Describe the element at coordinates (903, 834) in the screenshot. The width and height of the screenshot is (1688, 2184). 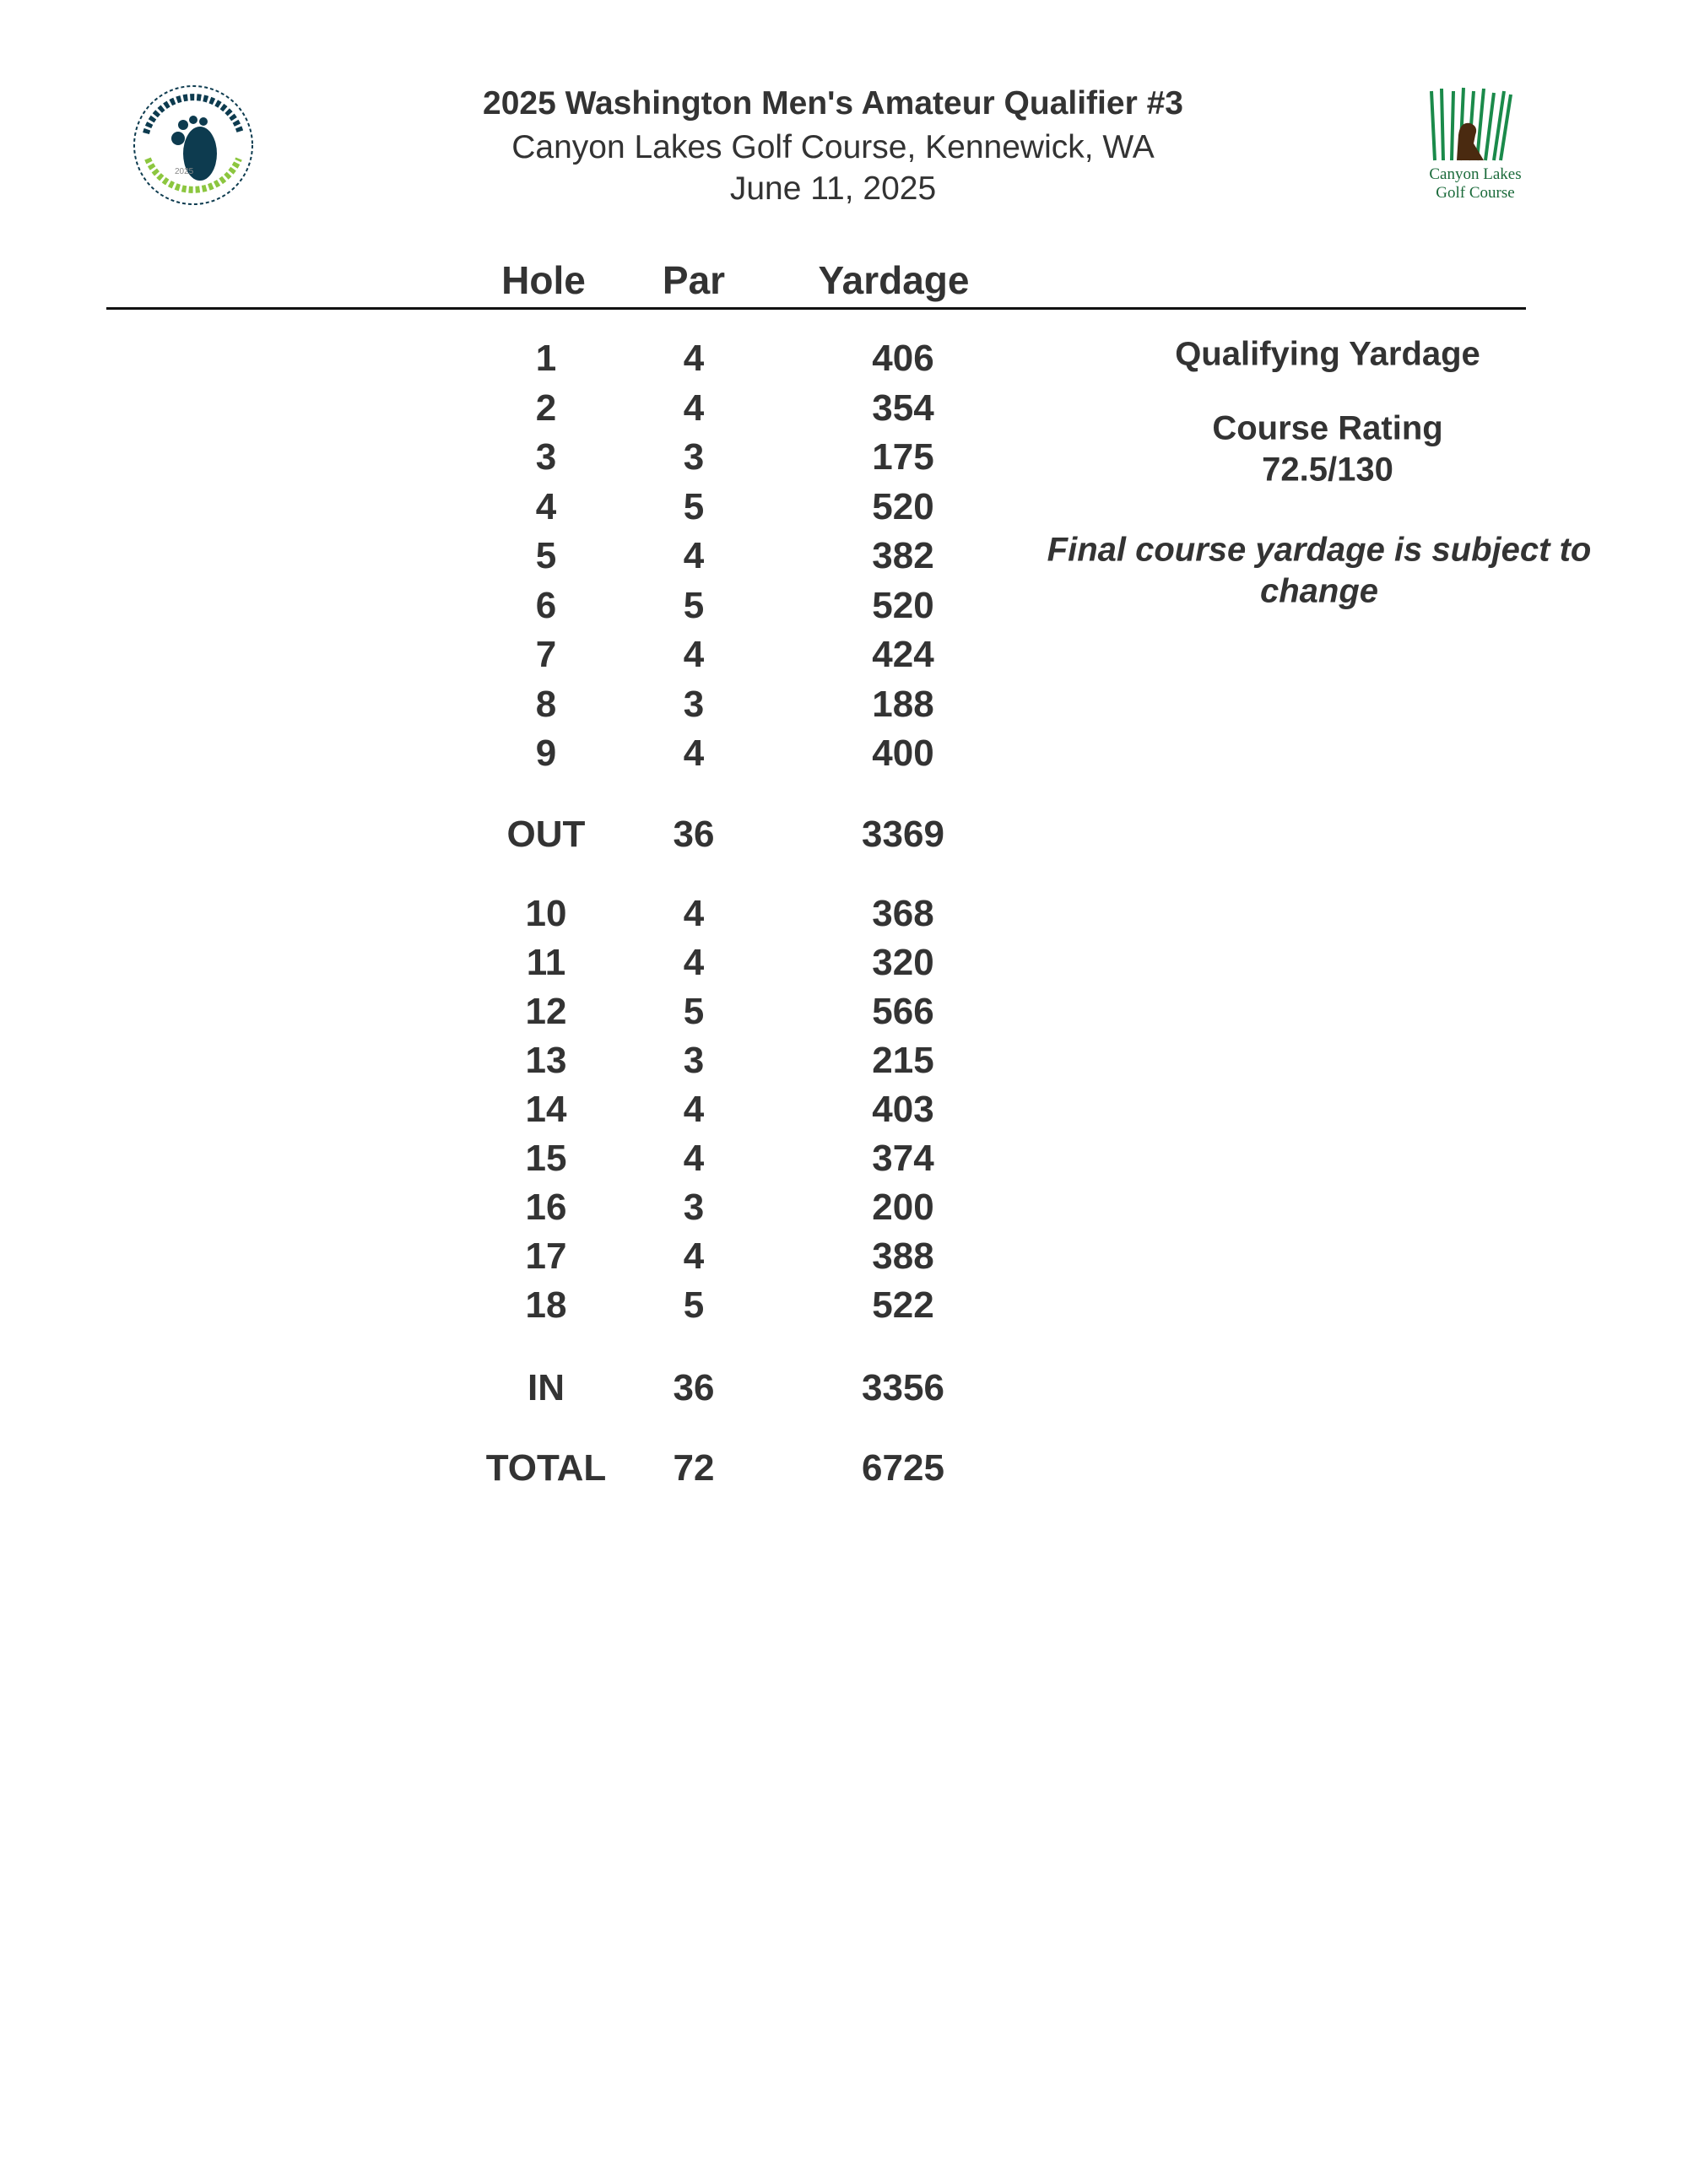
I see `cell-yards: 3369` at that location.